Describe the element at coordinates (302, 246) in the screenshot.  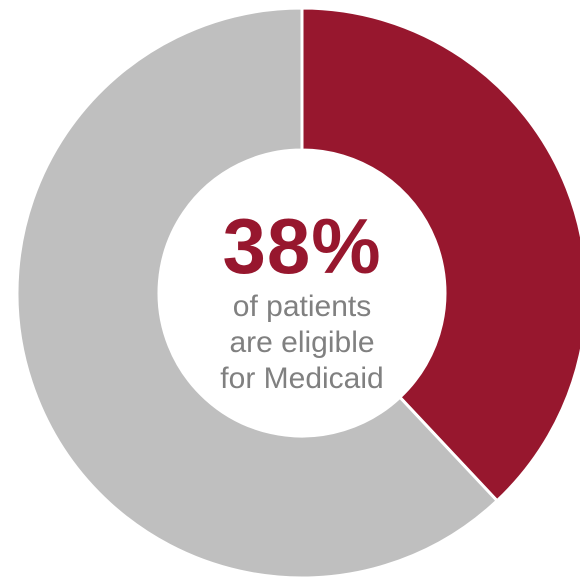
I see `percentage-value: 38%` at that location.